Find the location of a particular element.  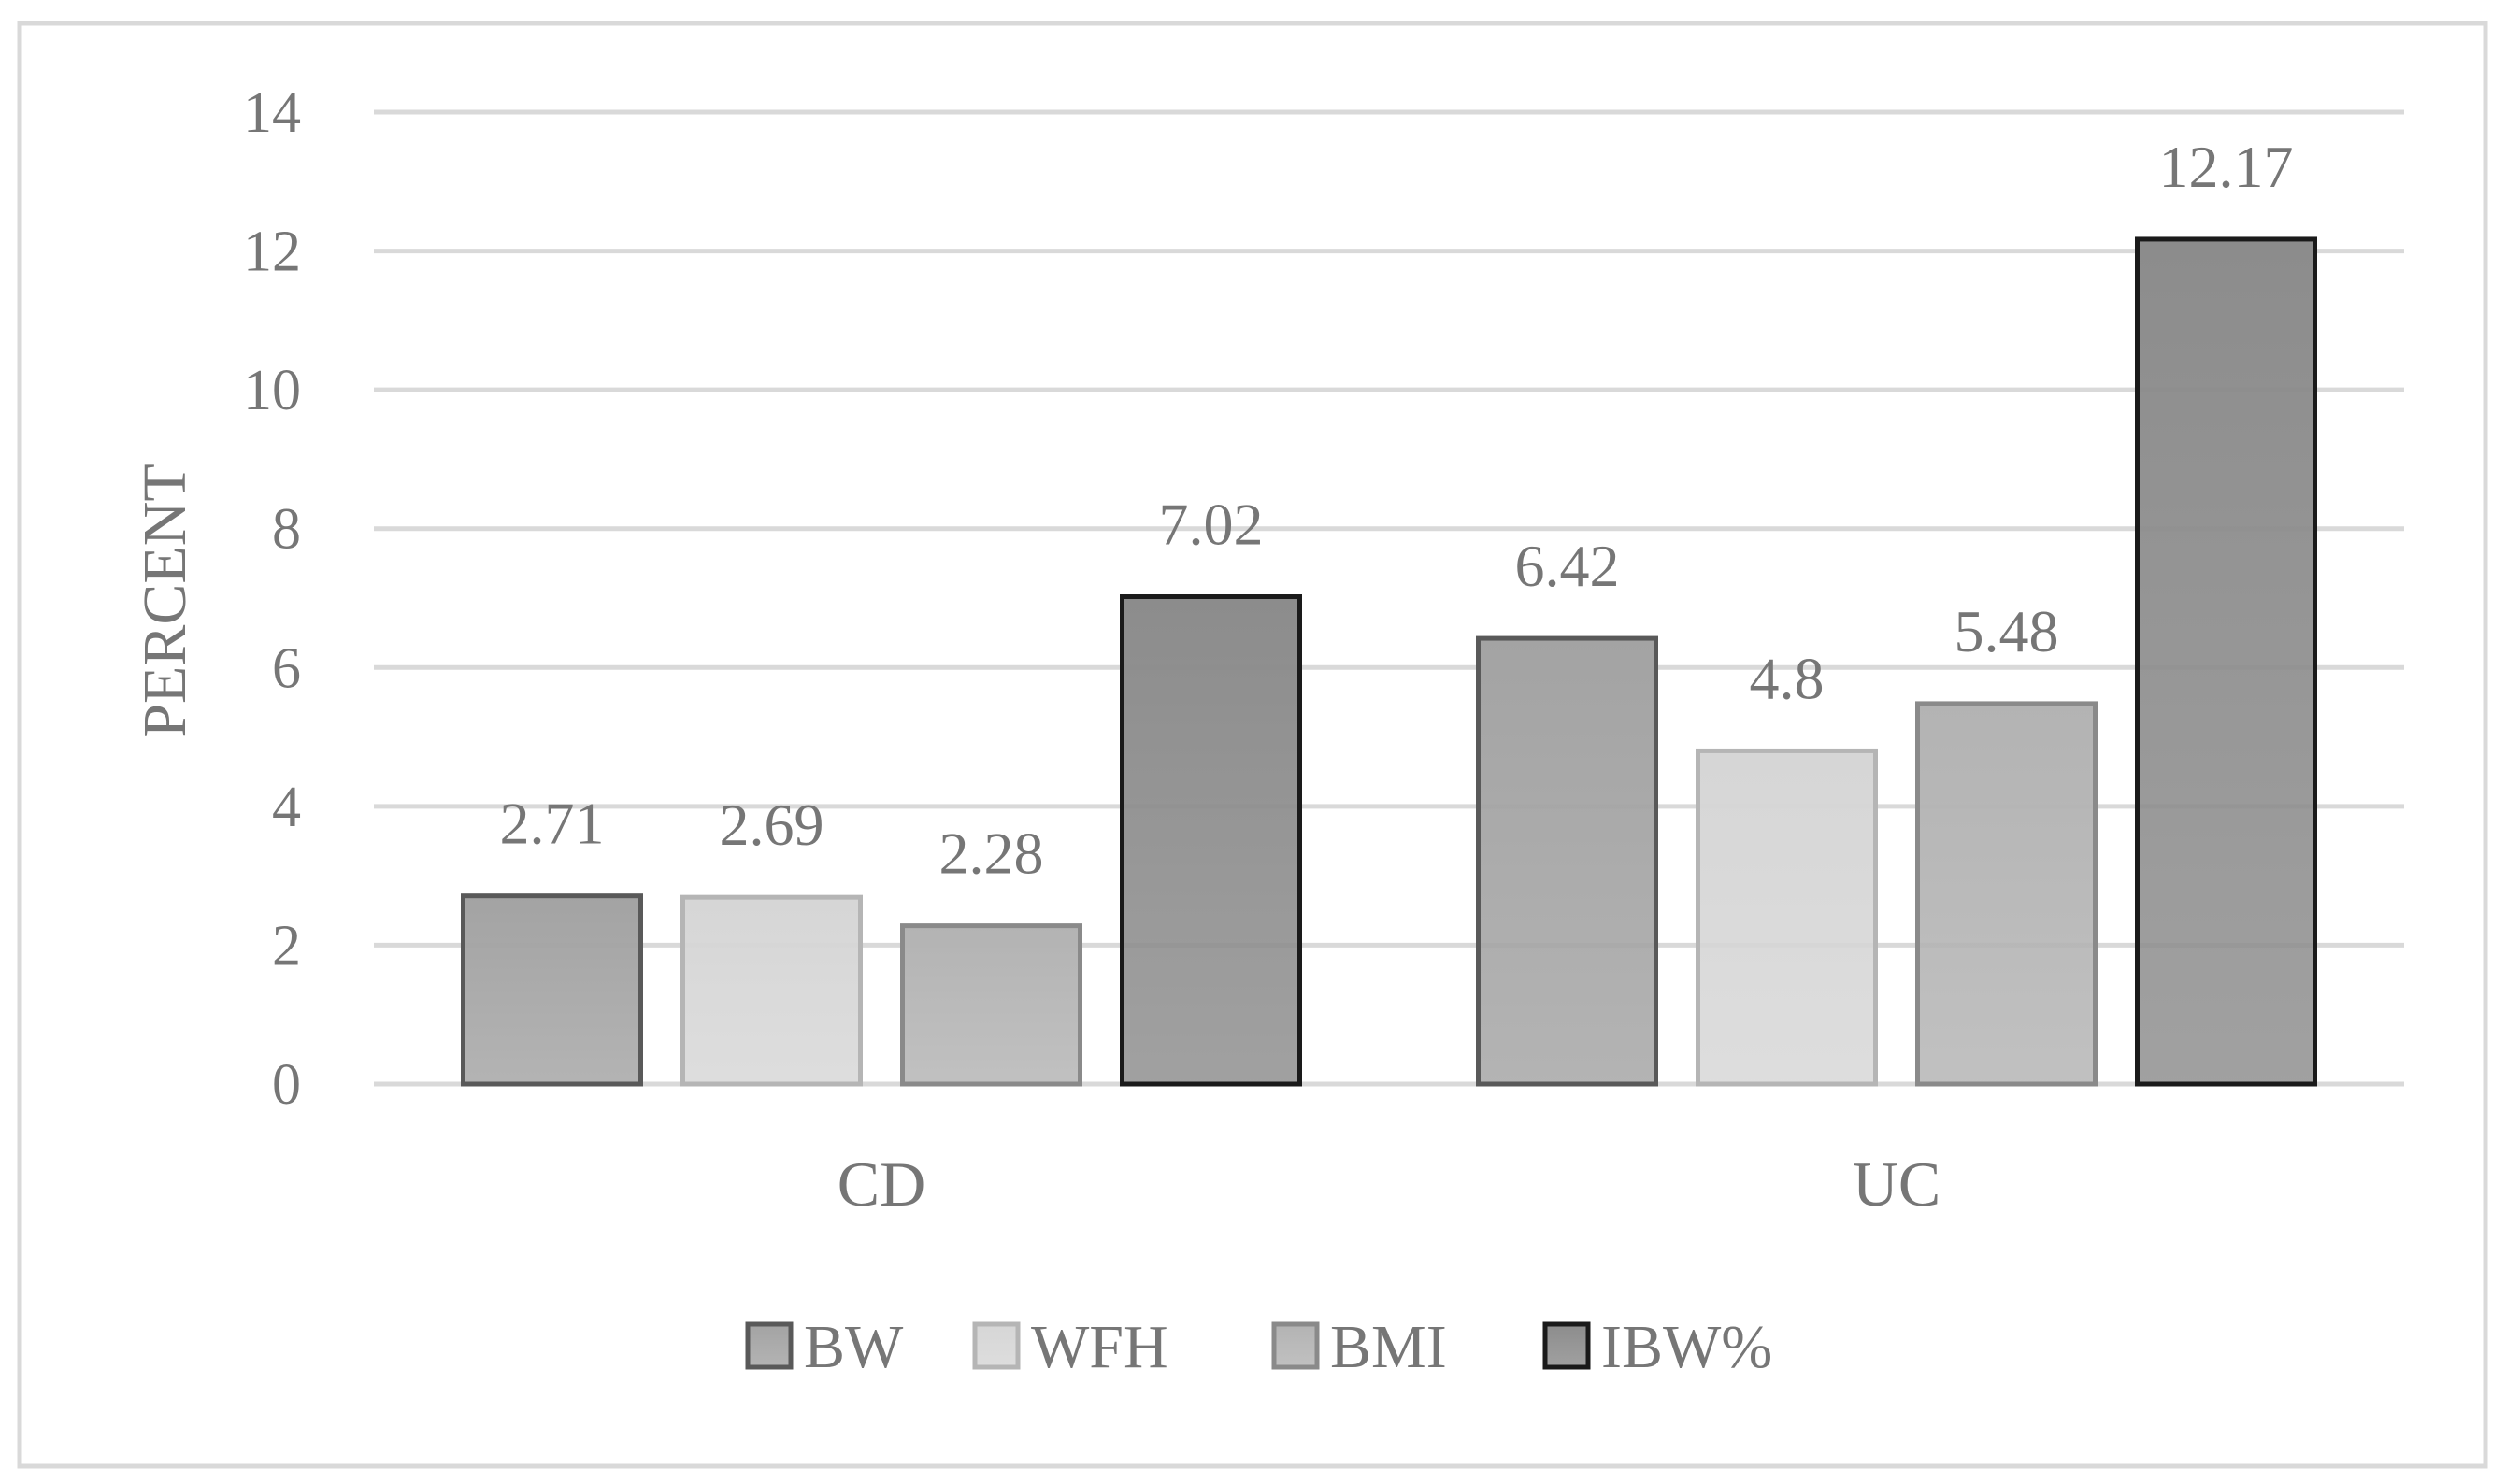

x-category-label: UC is located at coordinates (1896, 1184).